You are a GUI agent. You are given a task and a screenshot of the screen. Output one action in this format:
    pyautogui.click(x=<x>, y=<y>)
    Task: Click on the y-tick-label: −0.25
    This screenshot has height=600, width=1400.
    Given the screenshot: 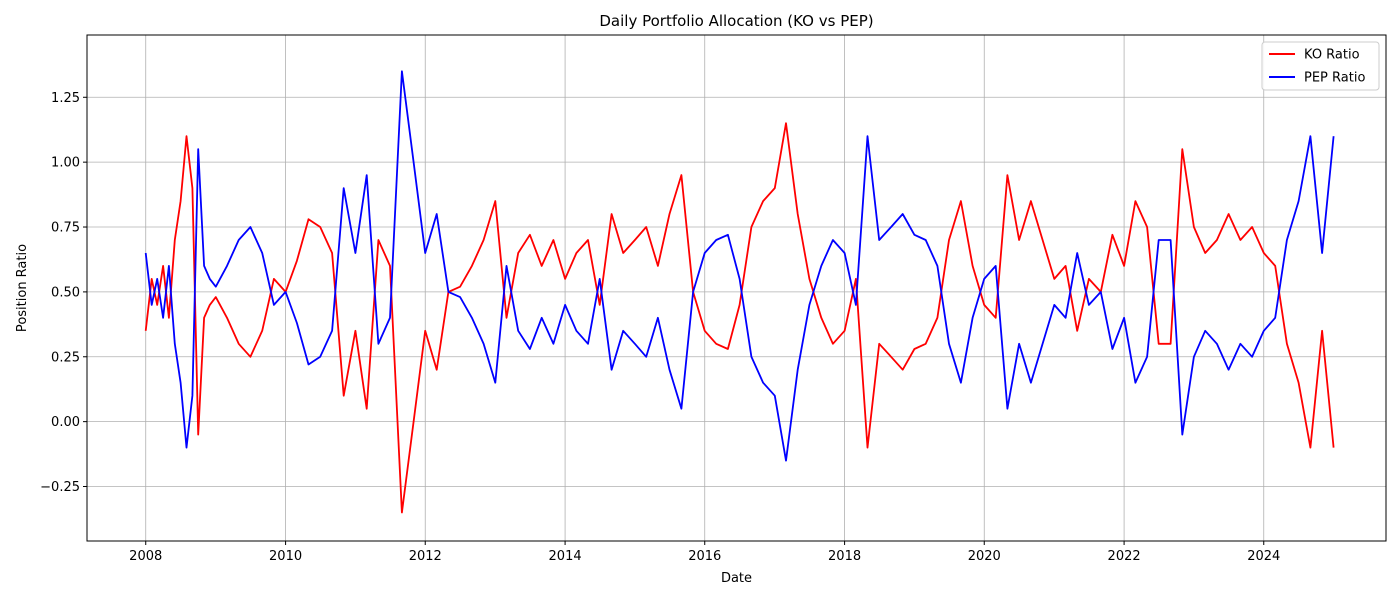 What is the action you would take?
    pyautogui.click(x=60, y=487)
    